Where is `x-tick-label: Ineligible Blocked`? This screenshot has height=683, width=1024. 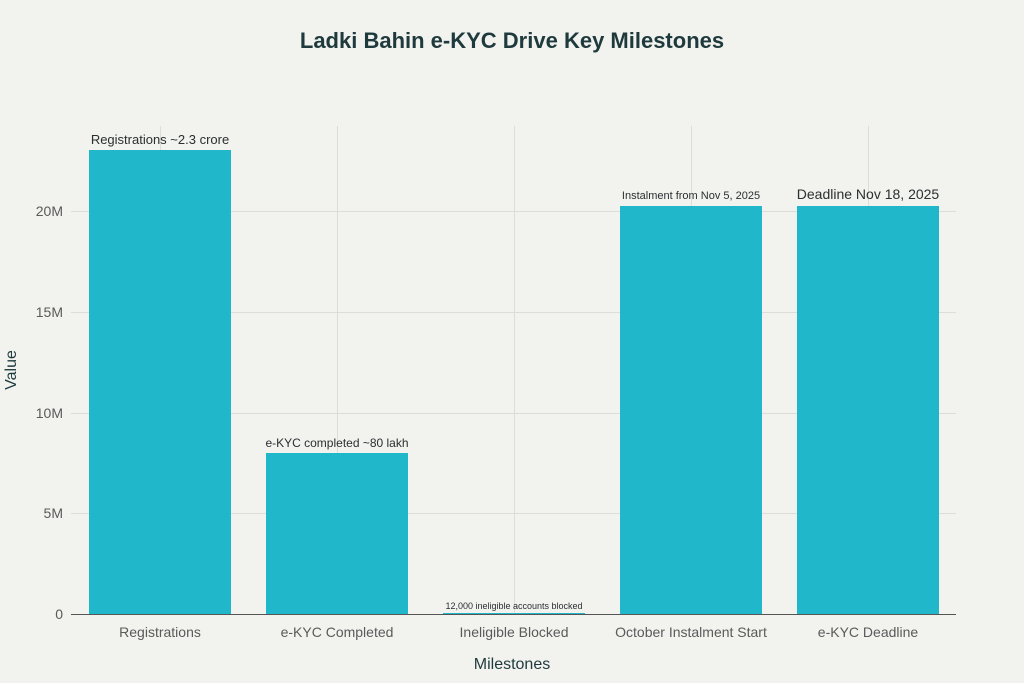
x-tick-label: Ineligible Blocked is located at coordinates (514, 632).